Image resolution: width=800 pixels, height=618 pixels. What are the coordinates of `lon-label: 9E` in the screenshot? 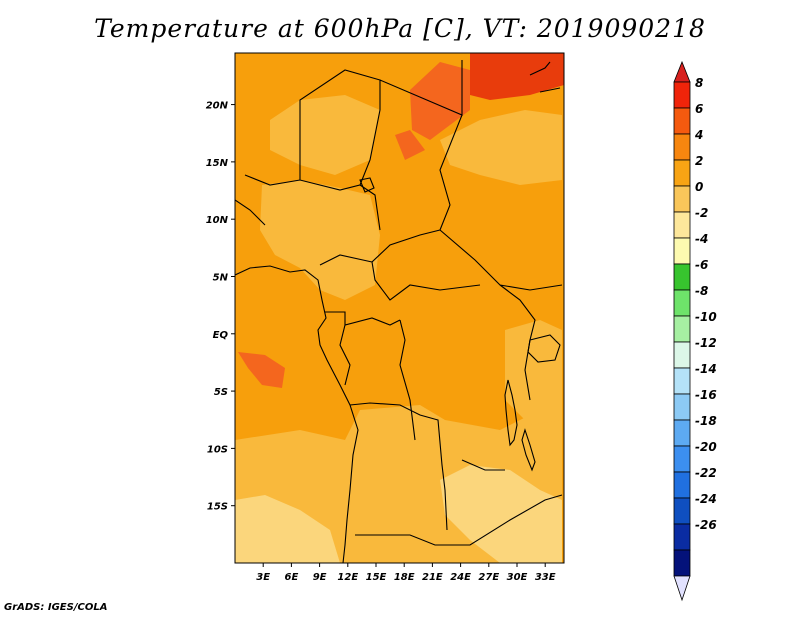 It's located at (320, 577).